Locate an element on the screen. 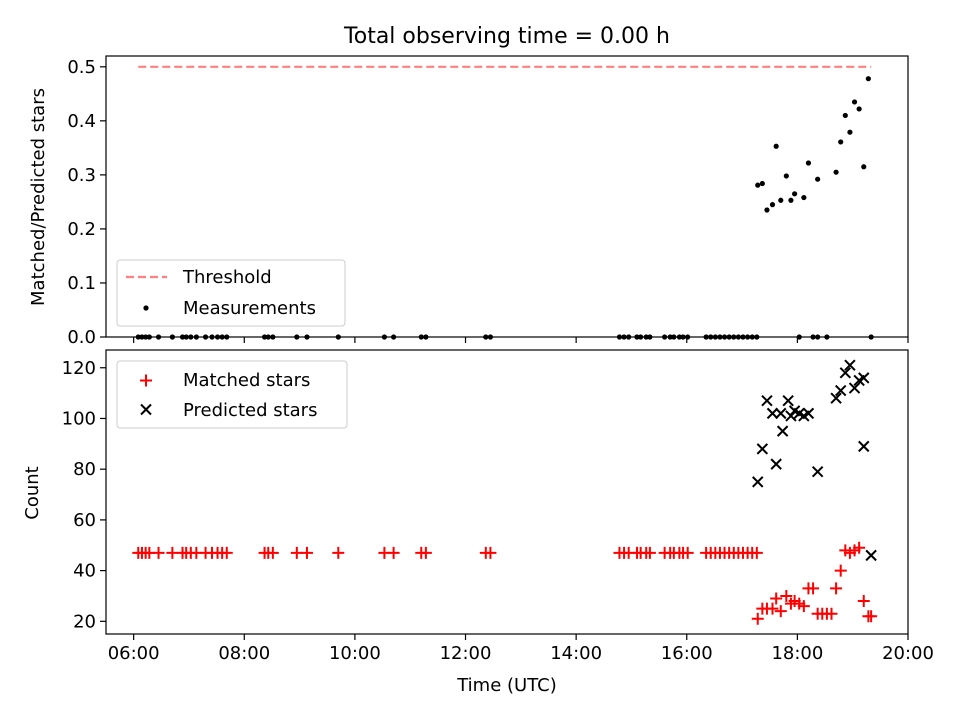 The height and width of the screenshot is (720, 960). legend-matched-swatch is located at coordinates (146, 380).